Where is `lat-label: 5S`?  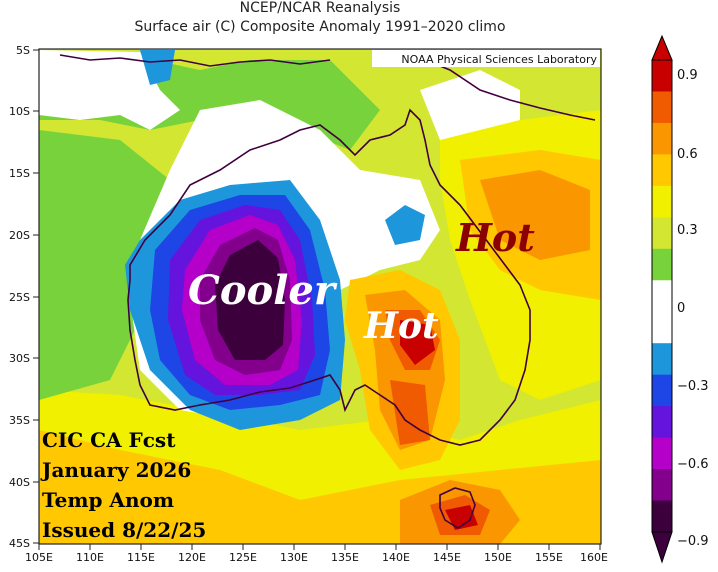
lat-label: 5S is located at coordinates (23, 50).